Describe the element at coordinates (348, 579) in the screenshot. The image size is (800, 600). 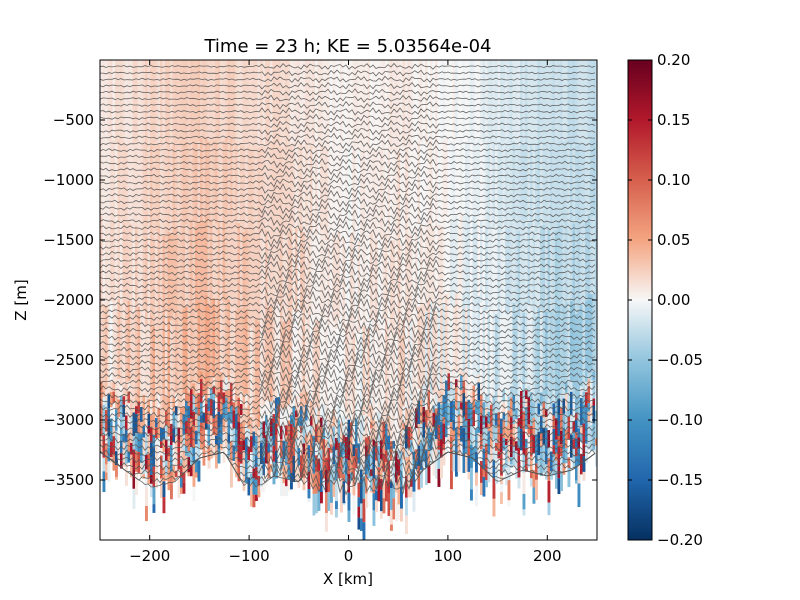
I see `x-axis-label: X [km]` at that location.